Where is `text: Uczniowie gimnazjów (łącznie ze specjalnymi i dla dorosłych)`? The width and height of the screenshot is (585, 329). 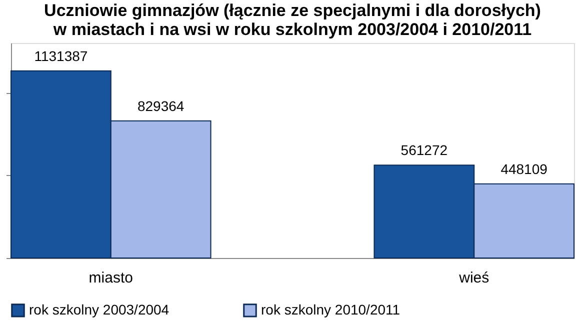 text: Uczniowie gimnazjów (łącznie ze specjalnymi i dla dorosłych) is located at coordinates (292, 10).